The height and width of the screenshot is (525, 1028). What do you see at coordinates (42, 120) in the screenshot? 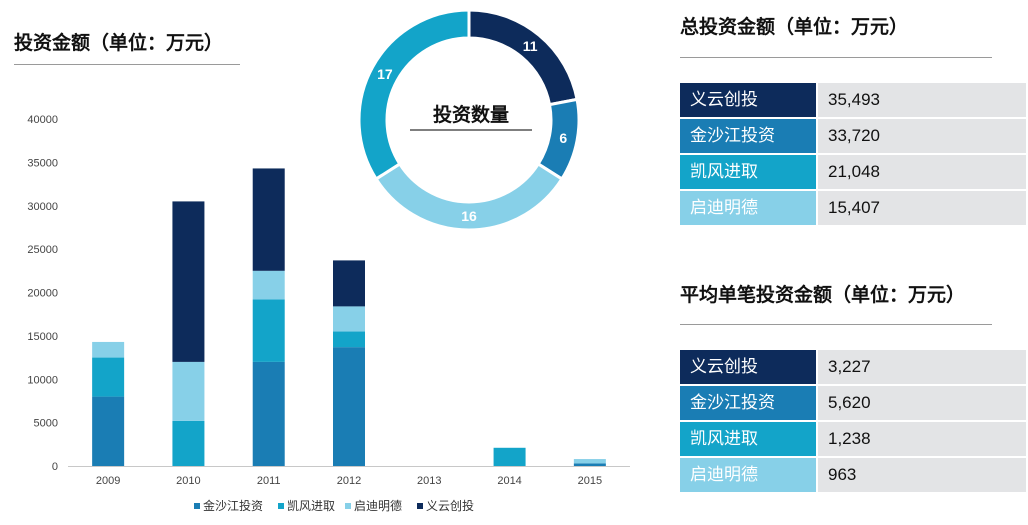
I see `y-tick-label: 40000` at bounding box center [42, 120].